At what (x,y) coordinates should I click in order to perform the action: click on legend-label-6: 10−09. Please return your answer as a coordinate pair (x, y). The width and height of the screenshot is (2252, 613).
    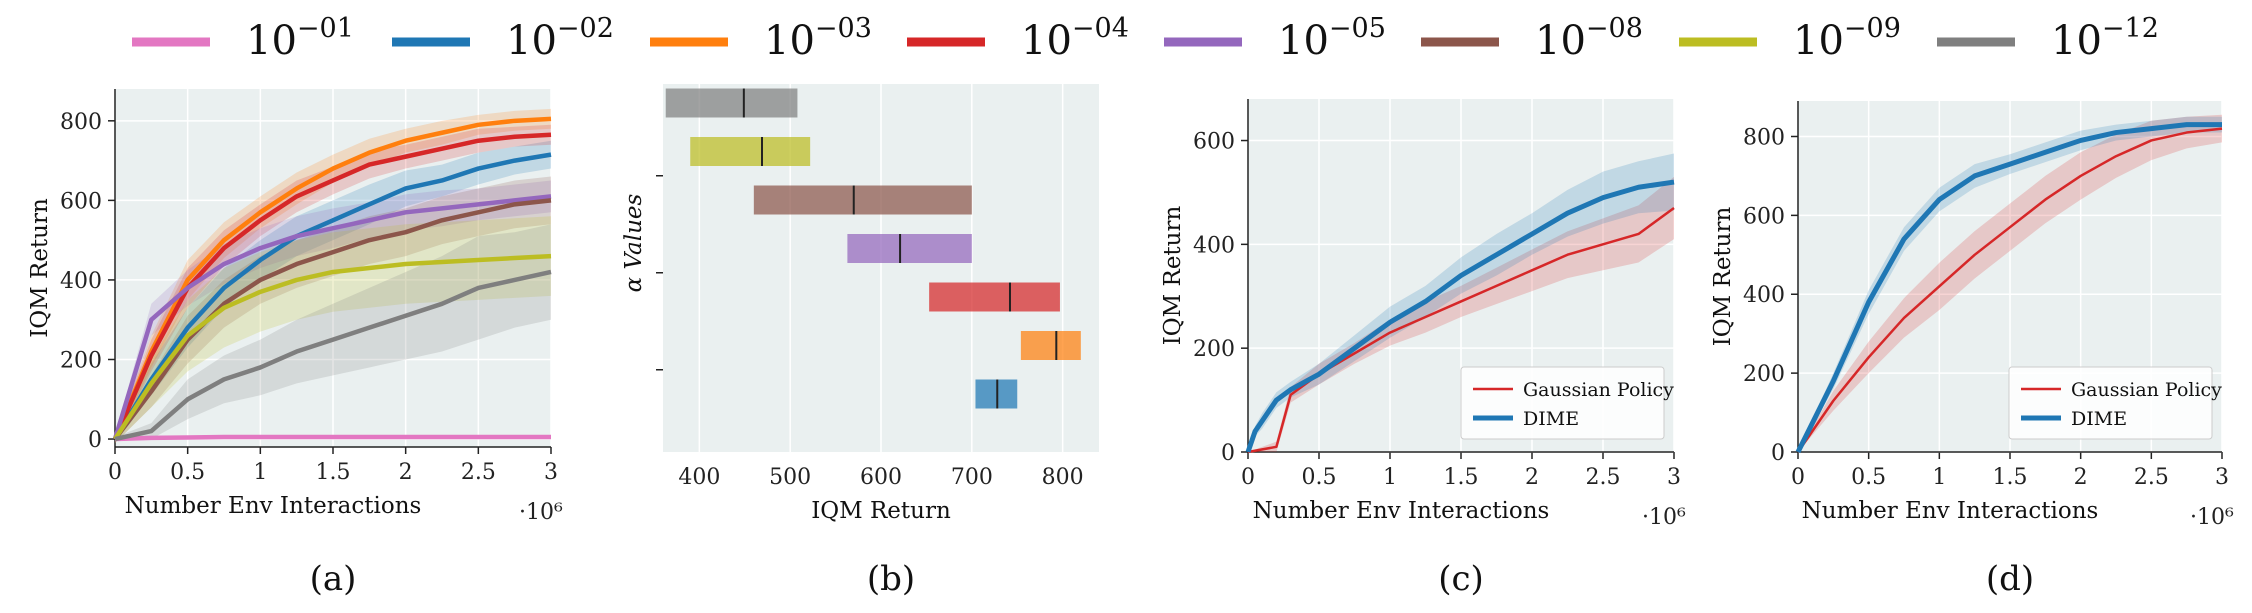
    Looking at the image, I should click on (1847, 38).